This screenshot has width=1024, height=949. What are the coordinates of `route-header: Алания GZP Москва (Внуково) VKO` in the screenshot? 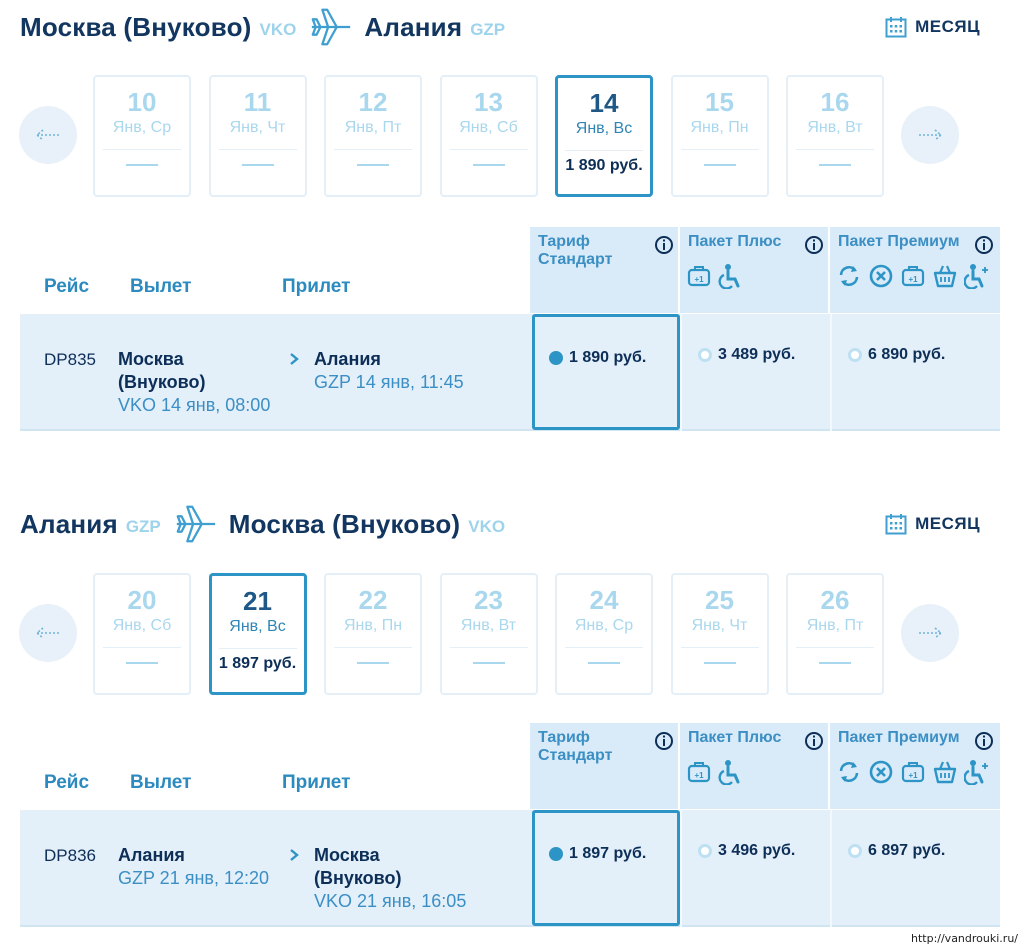 It's located at (262, 524).